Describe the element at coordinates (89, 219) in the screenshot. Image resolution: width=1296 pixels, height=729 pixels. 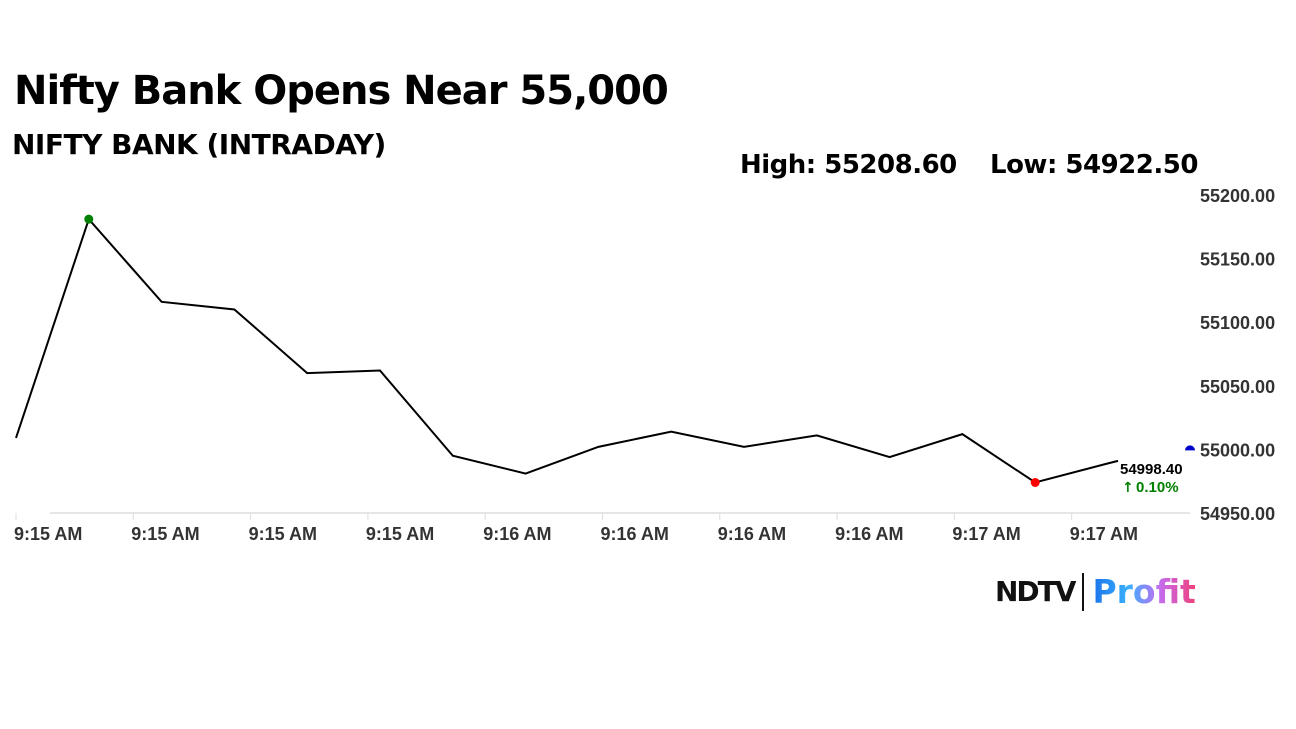
I see `high-marker` at that location.